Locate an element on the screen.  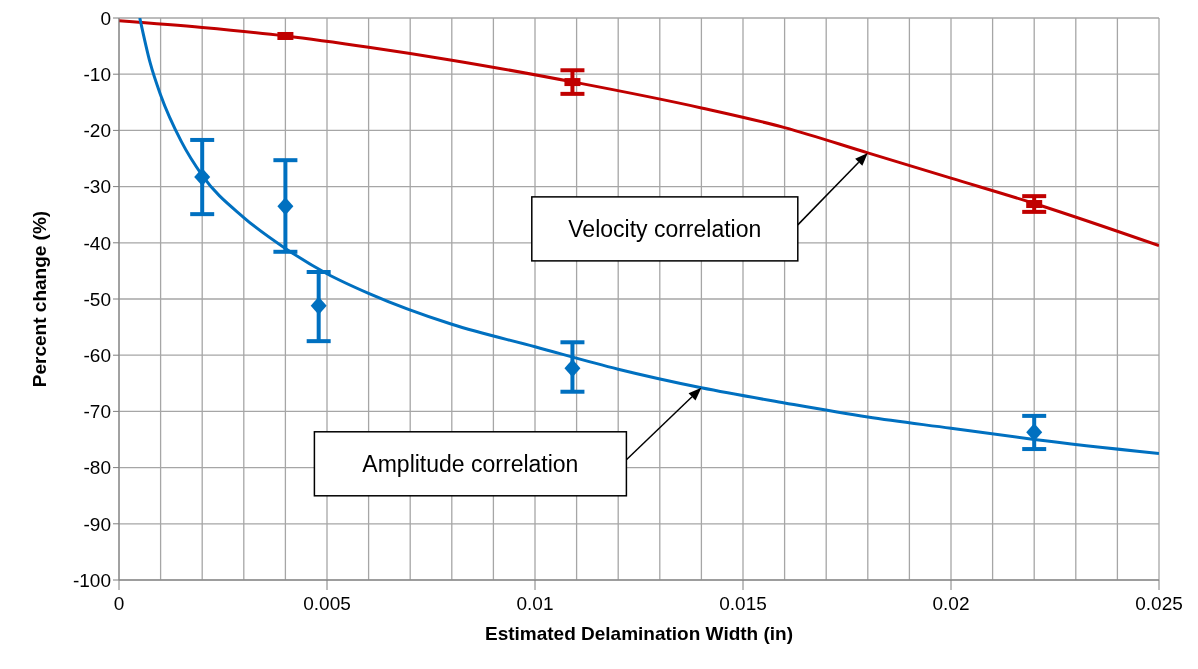
annotation: Amplitude correlation is located at coordinates (470, 463).